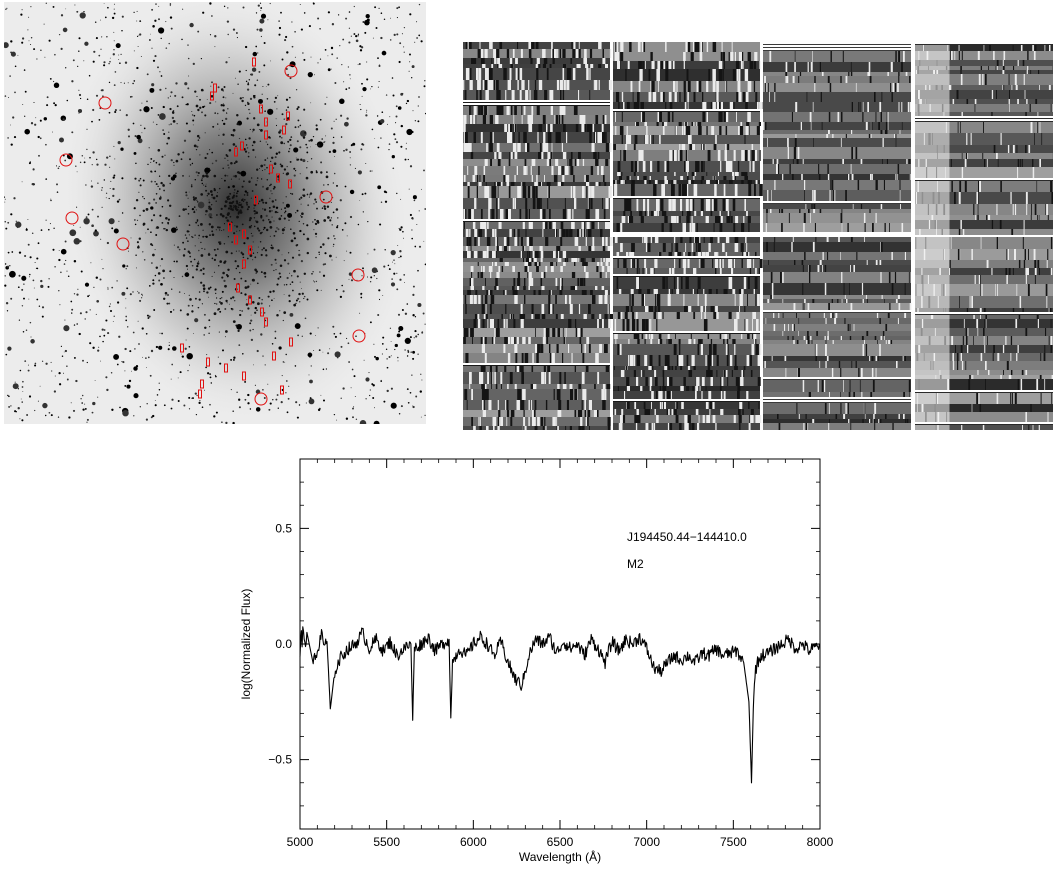 This screenshot has height=871, width=1056. Describe the element at coordinates (733, 842) in the screenshot. I see `x-tick-label: 7500` at that location.